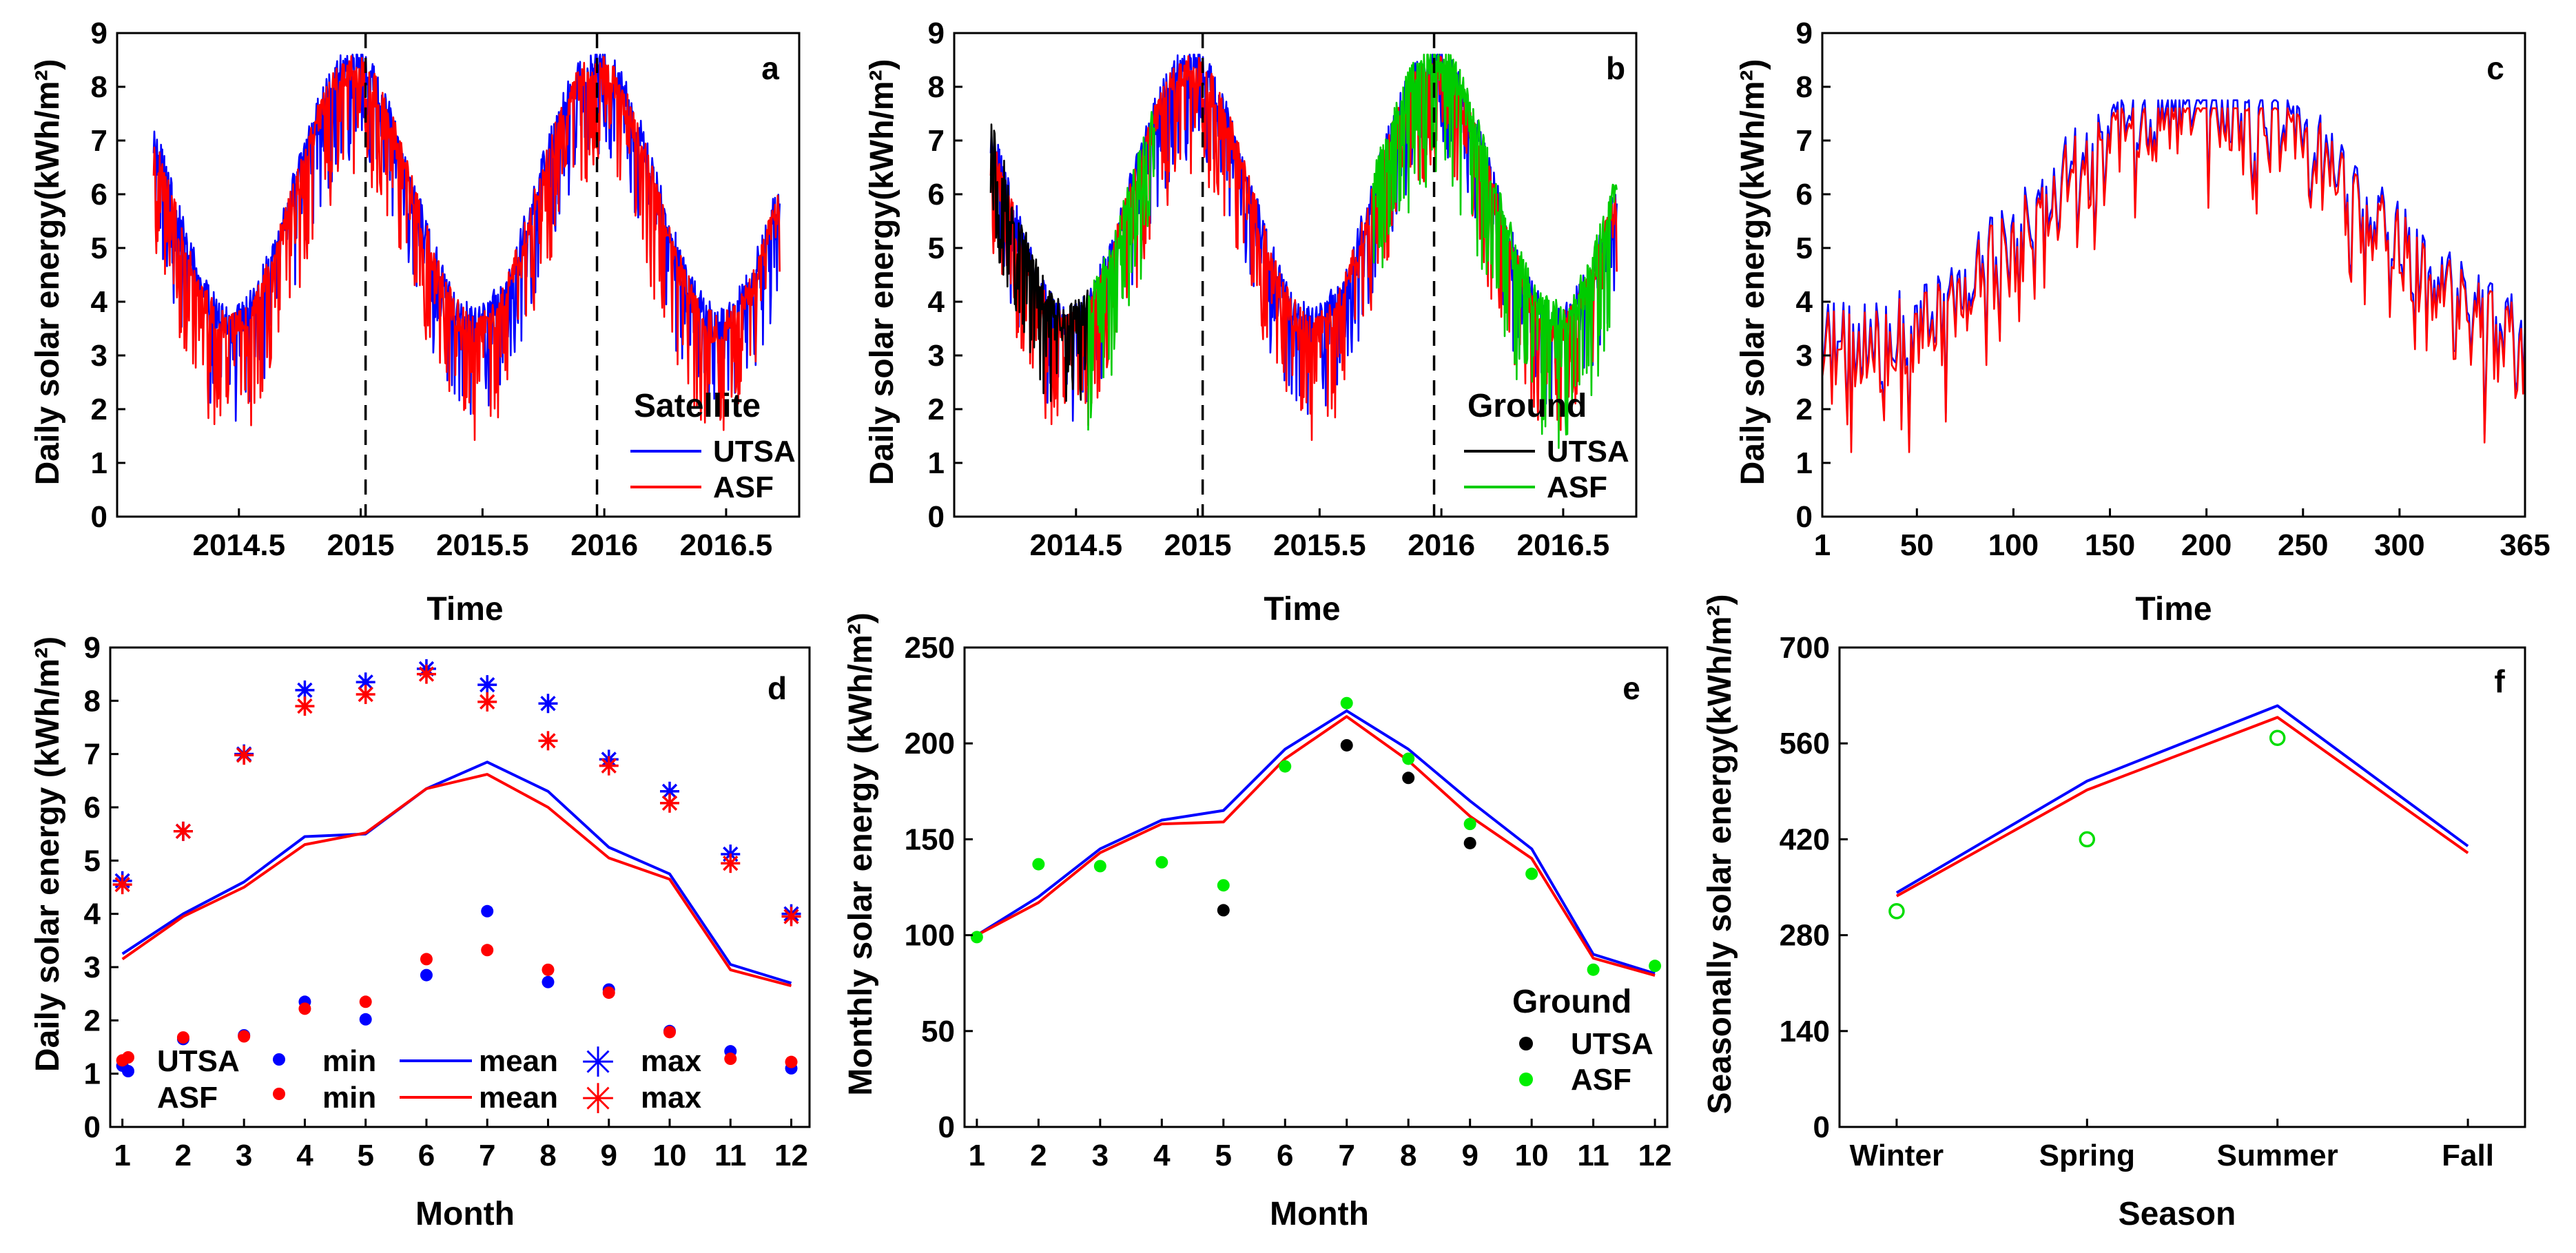  I want to click on panel-a-xtick-label: 2014.5, so click(238, 545).